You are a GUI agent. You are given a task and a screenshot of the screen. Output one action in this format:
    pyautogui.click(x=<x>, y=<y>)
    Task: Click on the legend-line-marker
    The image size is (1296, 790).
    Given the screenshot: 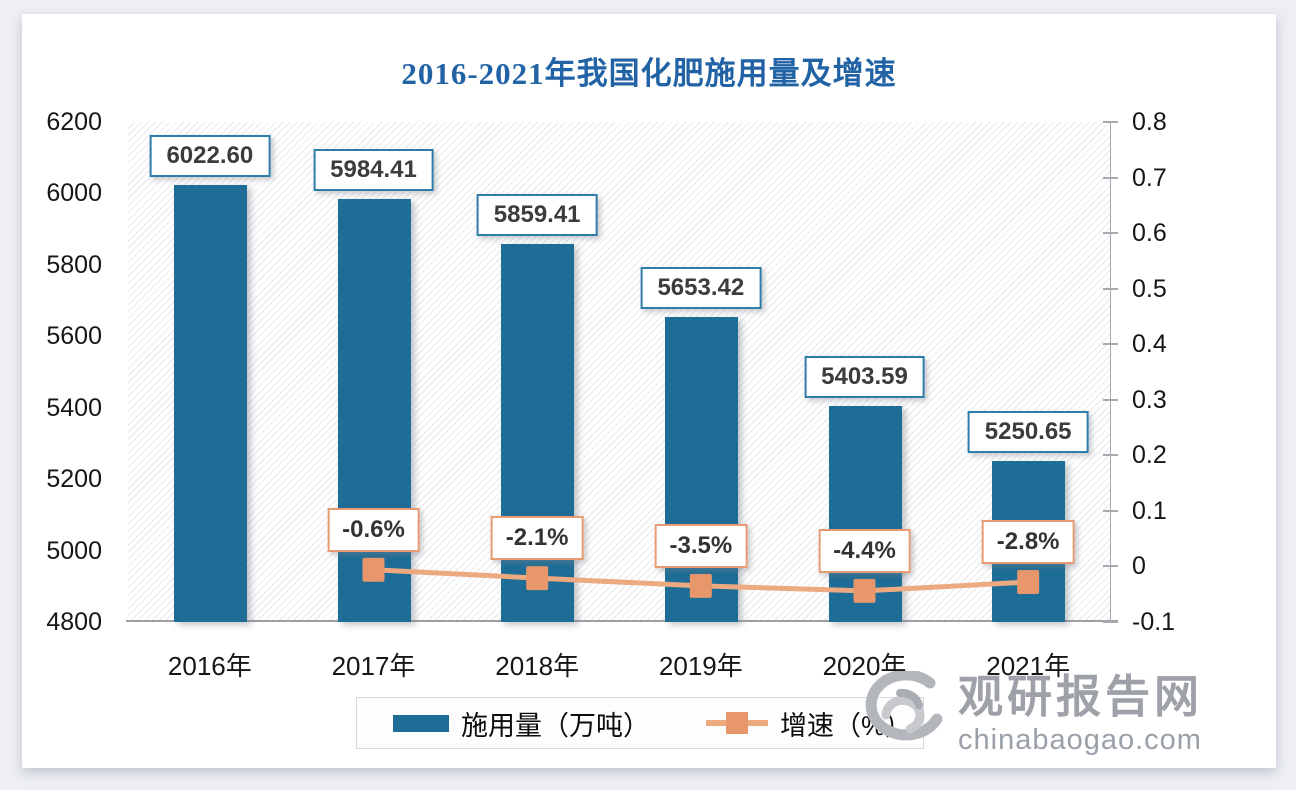 What is the action you would take?
    pyautogui.click(x=737, y=723)
    